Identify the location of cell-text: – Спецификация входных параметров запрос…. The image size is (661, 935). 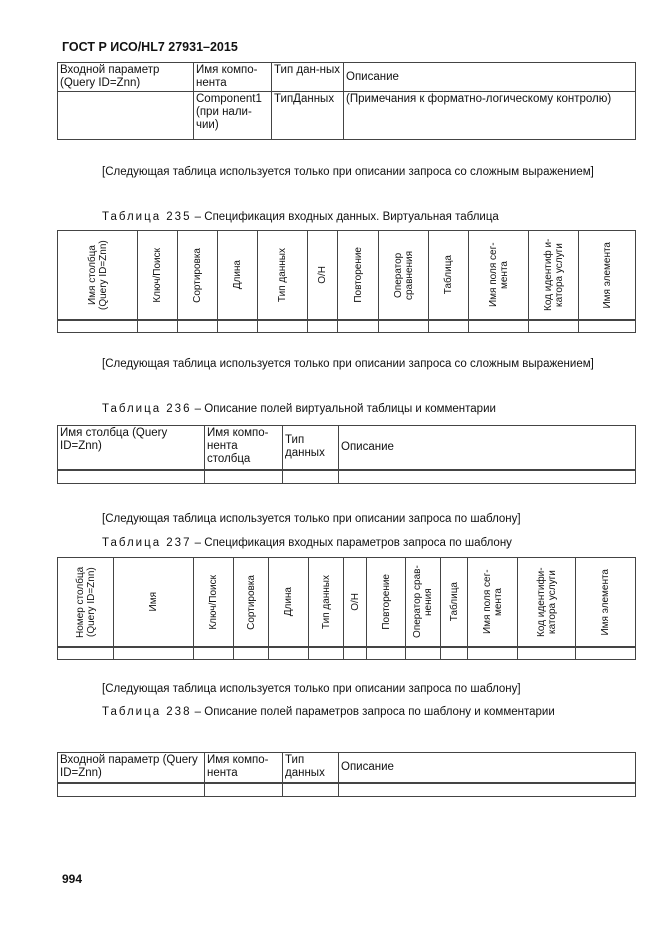
(351, 543).